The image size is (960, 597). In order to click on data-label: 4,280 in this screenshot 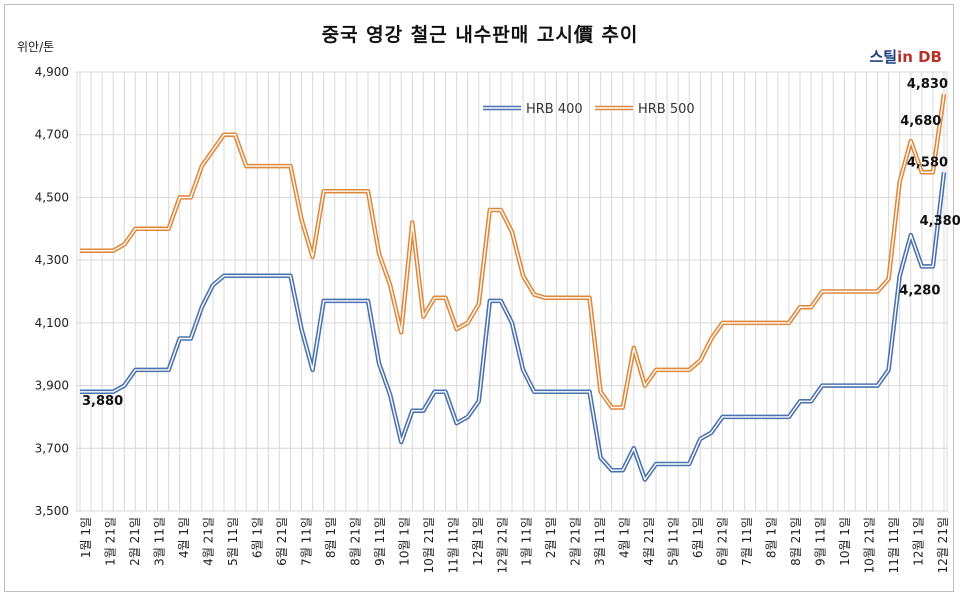, I will do `click(919, 290)`.